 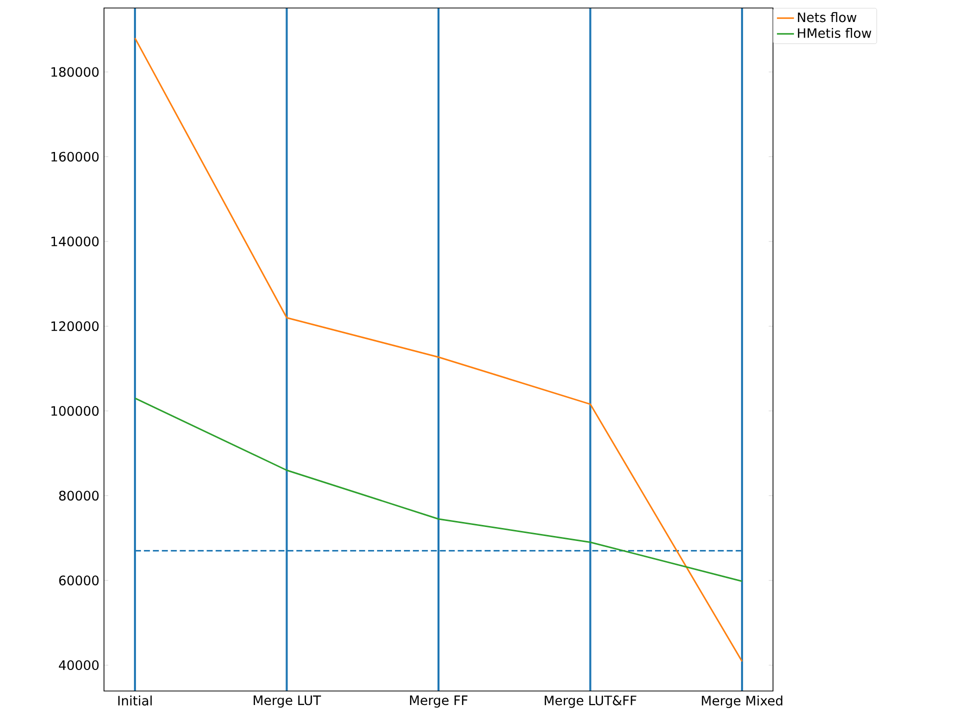 I want to click on y-tick-label: 100000, so click(x=75, y=411).